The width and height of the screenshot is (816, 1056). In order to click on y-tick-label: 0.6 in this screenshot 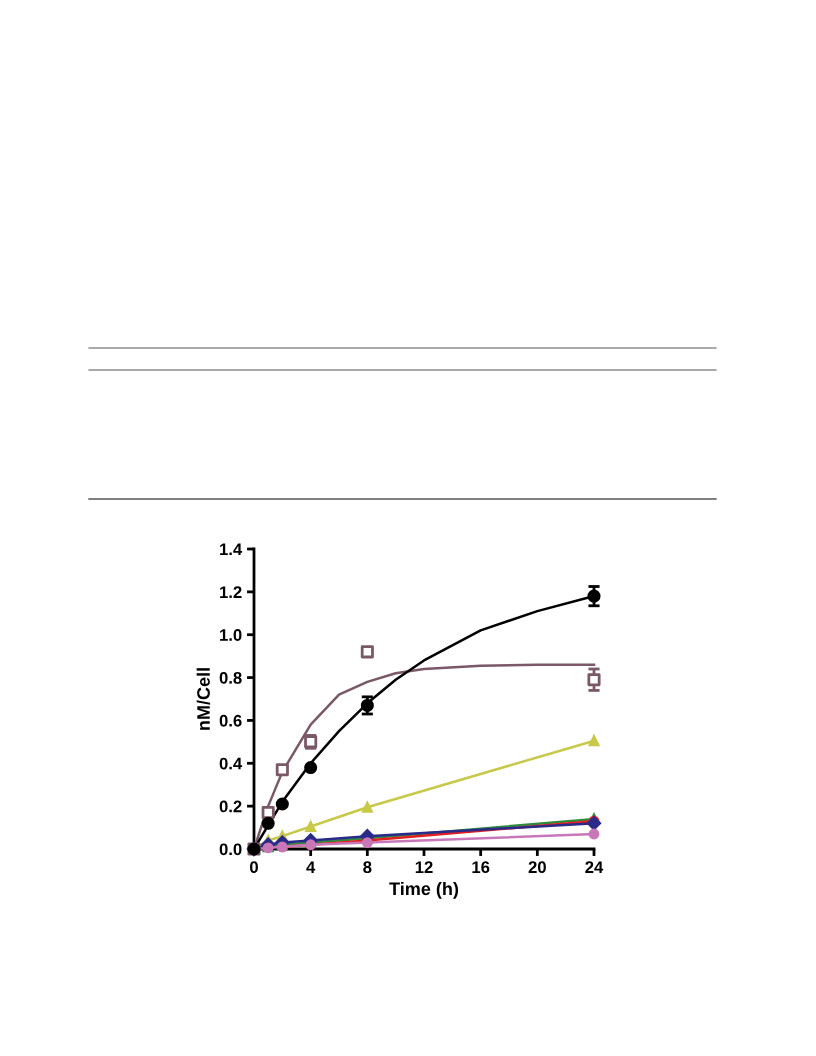, I will do `click(230, 720)`.